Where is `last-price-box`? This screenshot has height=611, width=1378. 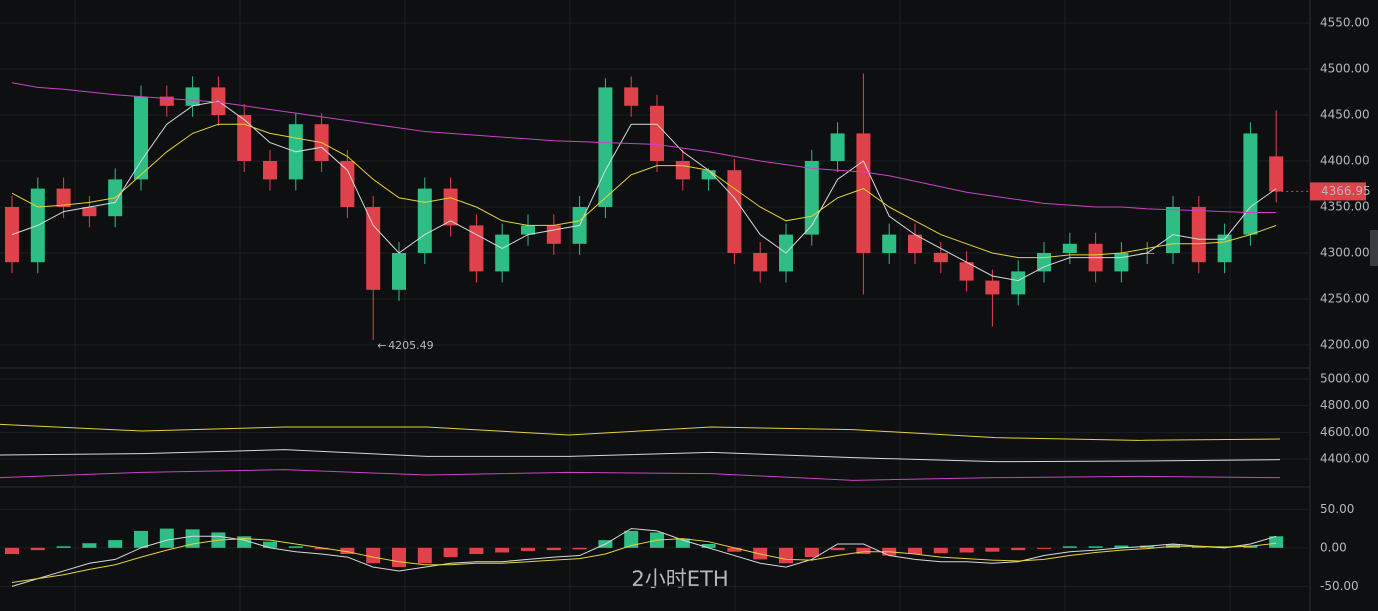
last-price-box is located at coordinates (1338, 191).